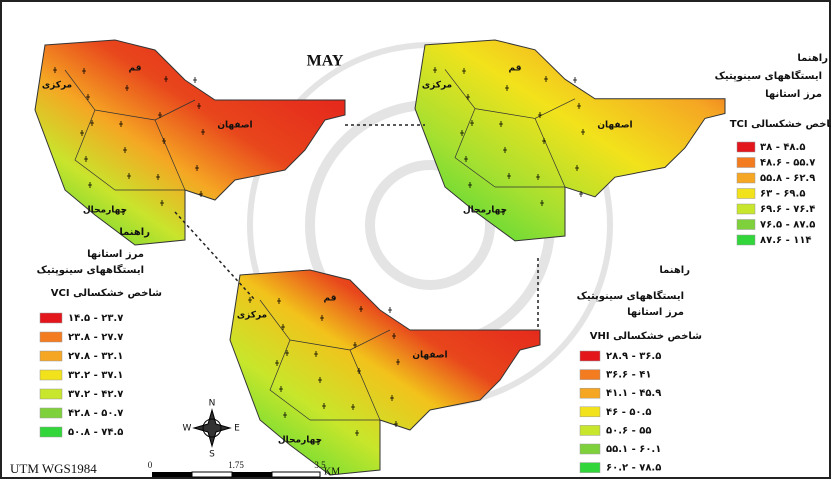  I want to click on legend-class: ۶۹.۶ - ۷۶.۴, so click(787, 209).